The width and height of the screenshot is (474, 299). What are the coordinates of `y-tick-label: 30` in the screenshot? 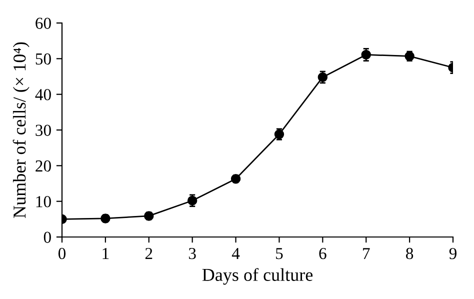 It's located at (43, 130).